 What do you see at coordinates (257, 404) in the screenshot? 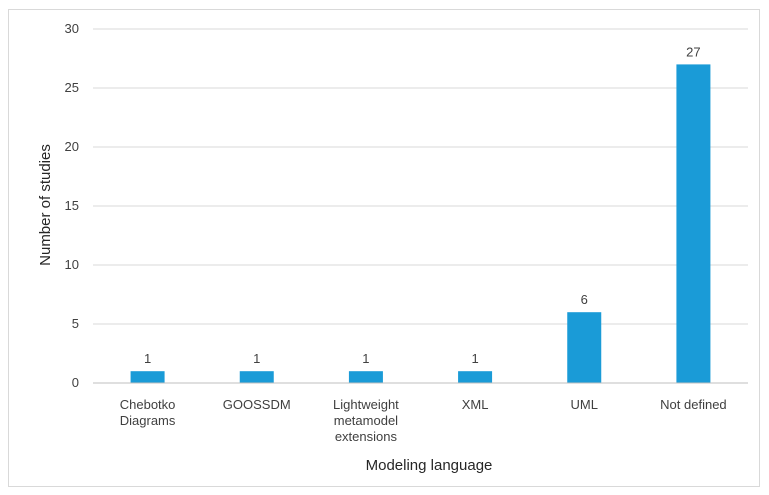
I see `x-category-label: GOOSSDM` at bounding box center [257, 404].